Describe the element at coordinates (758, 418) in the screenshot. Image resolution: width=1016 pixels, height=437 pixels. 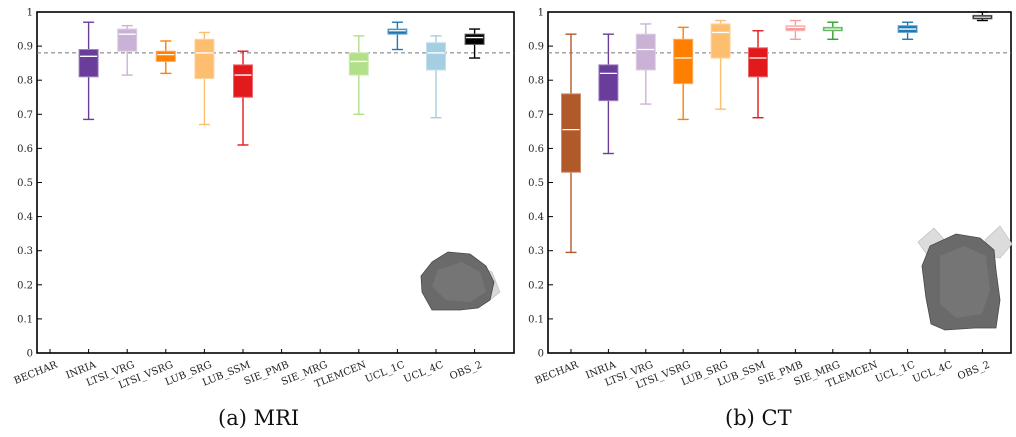
I see `caption-ct: (b) CT` at that location.